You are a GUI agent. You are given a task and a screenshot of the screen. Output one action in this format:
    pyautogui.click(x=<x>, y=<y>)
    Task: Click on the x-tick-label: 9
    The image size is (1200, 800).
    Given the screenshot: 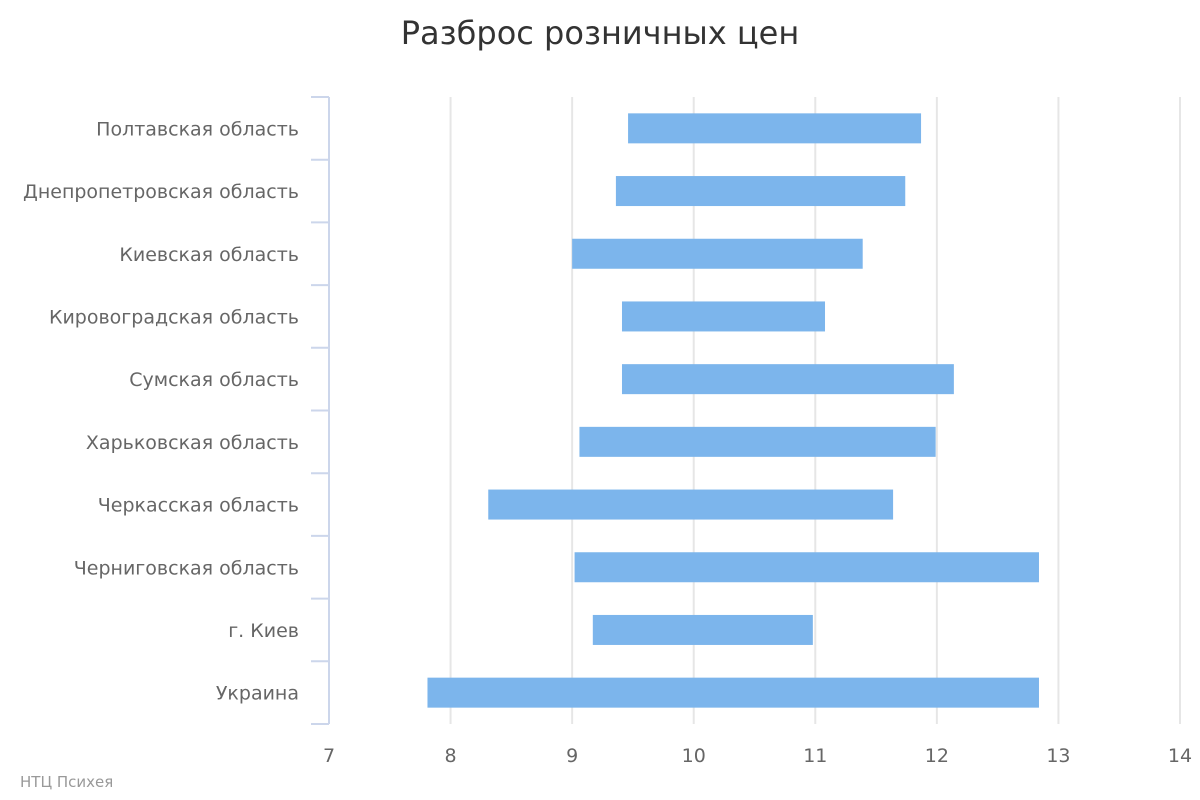 What is the action you would take?
    pyautogui.click(x=572, y=756)
    